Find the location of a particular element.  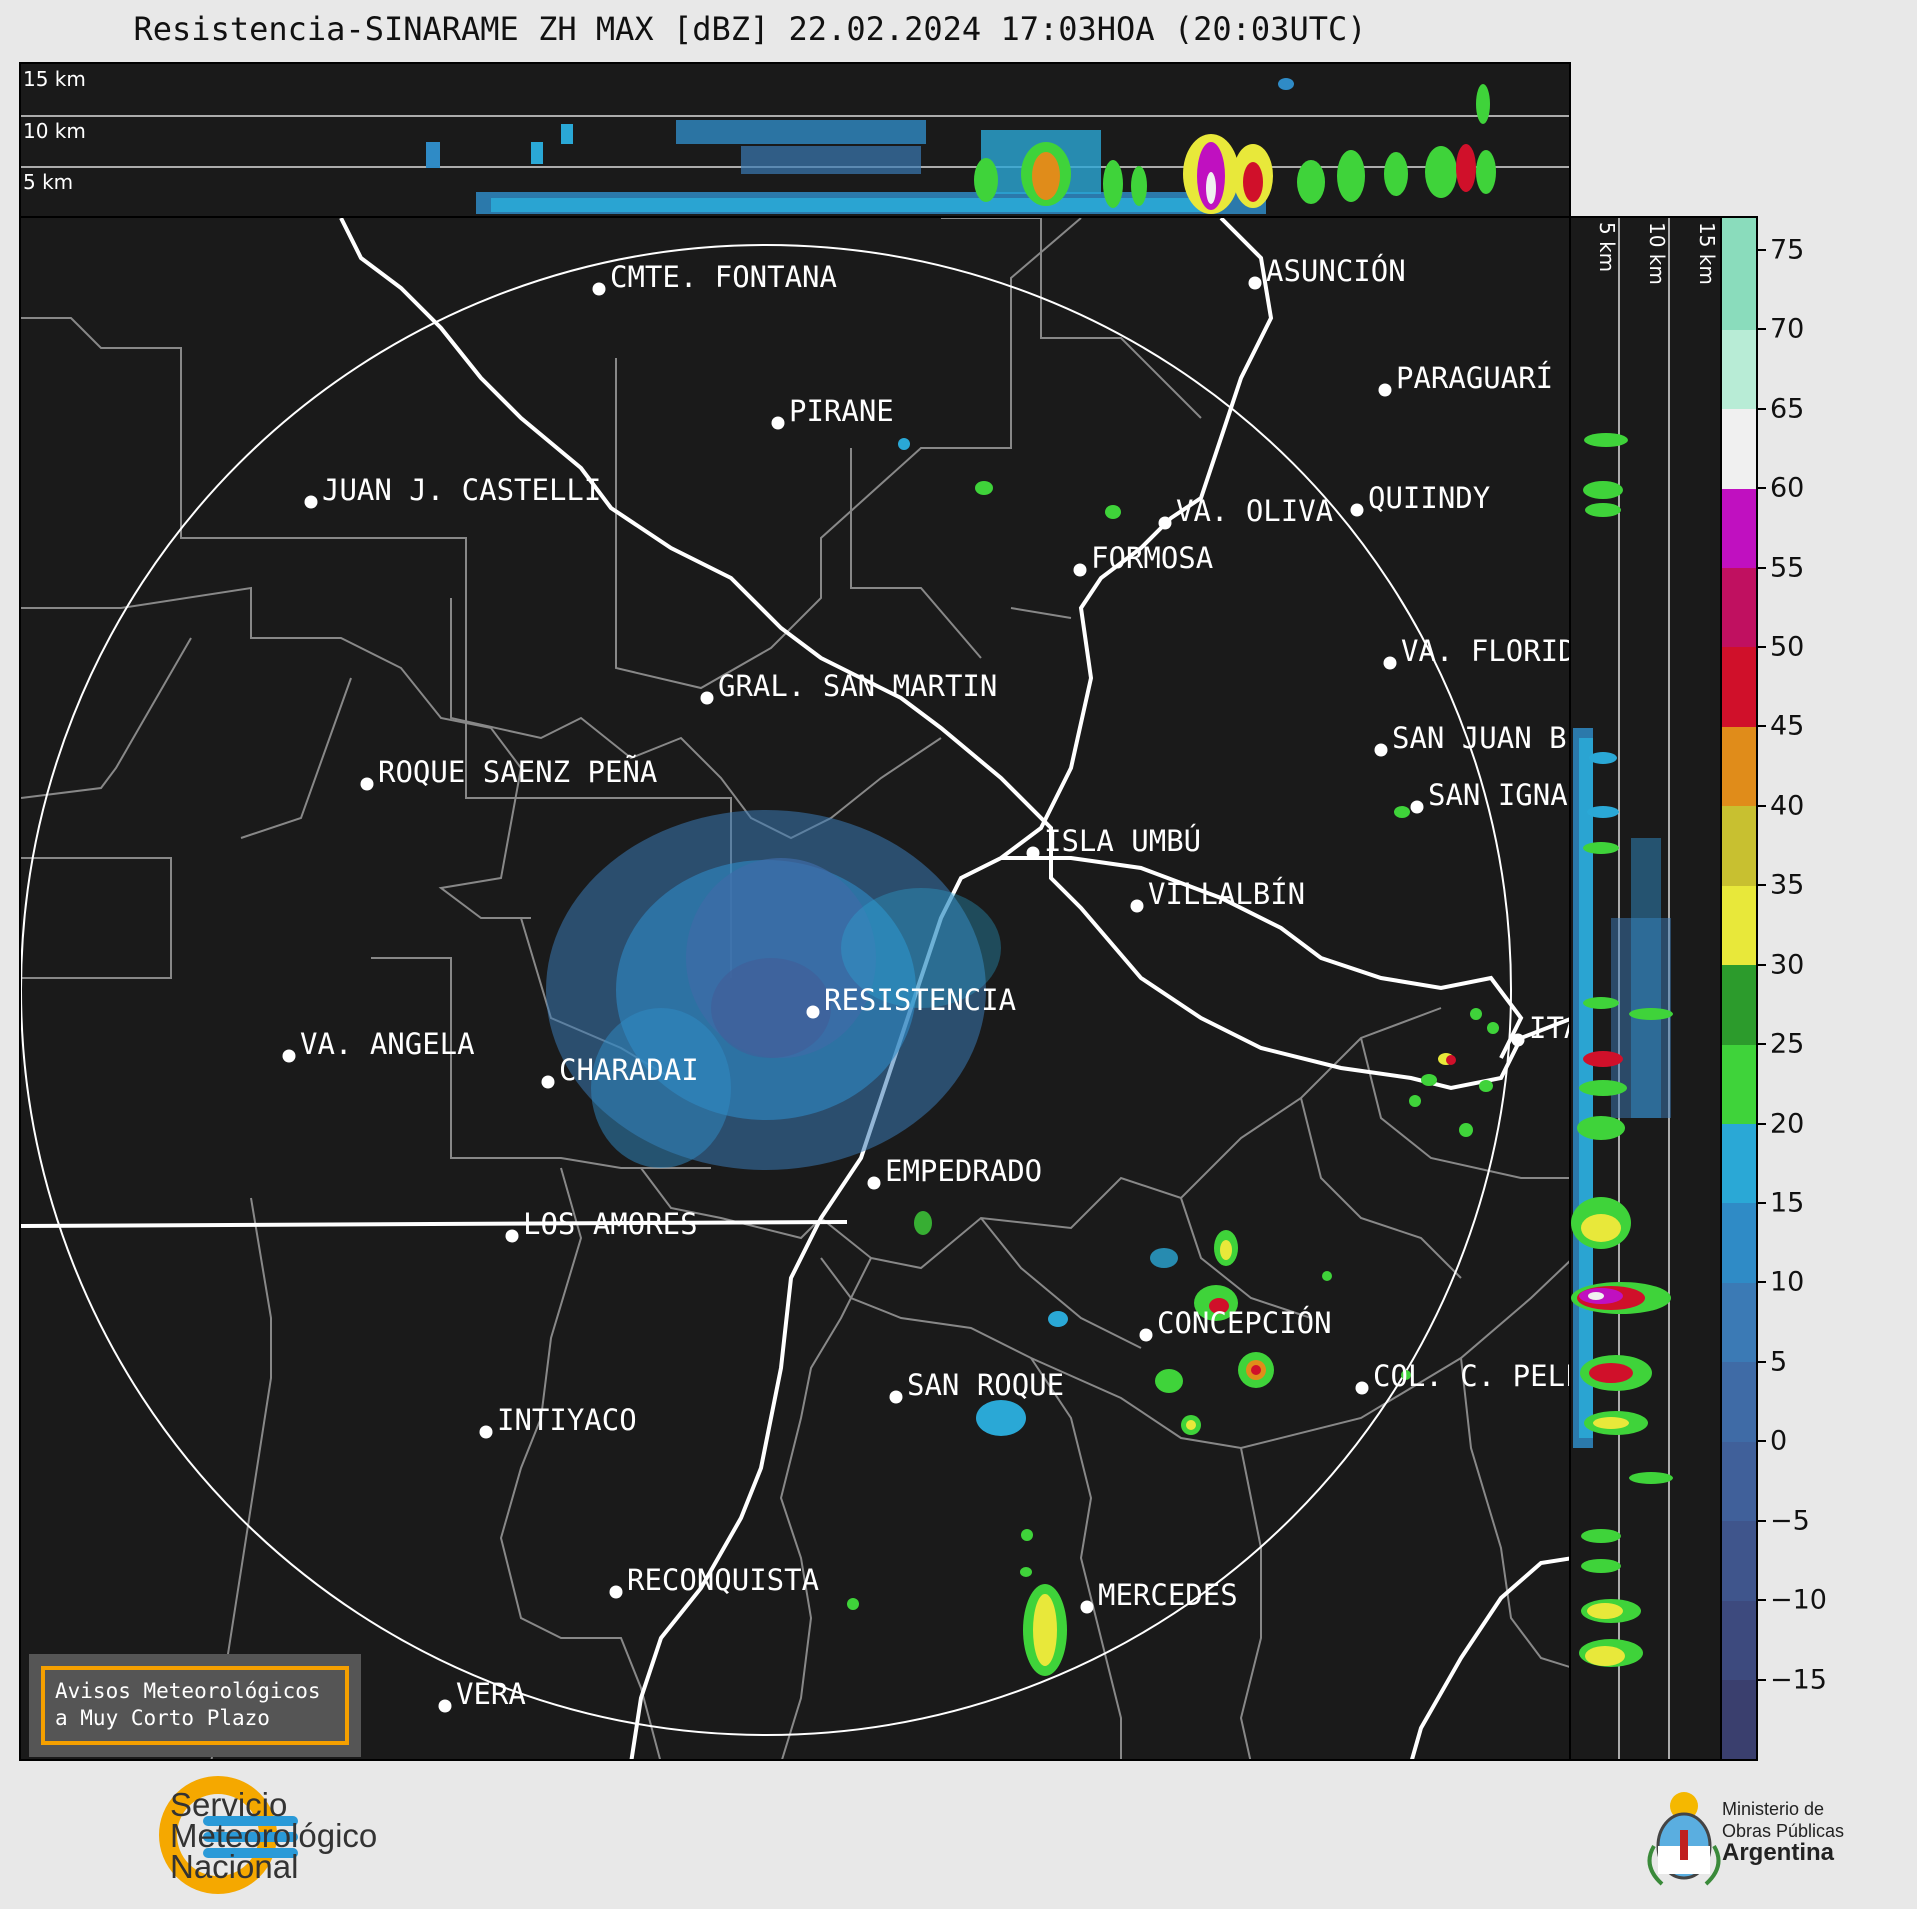

city-marker: CHARADAI is located at coordinates (620, 1071).